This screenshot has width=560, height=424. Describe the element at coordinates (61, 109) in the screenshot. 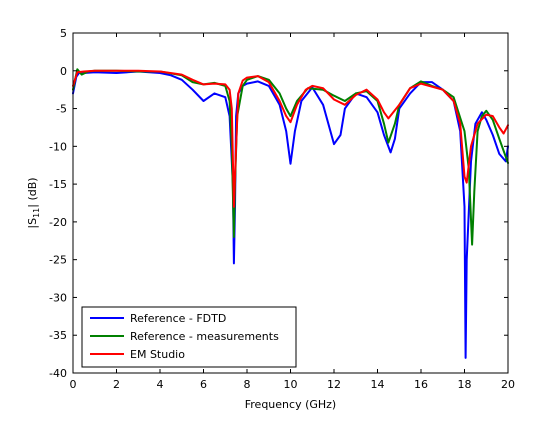

I see `y-tick-label--5: -5` at that location.